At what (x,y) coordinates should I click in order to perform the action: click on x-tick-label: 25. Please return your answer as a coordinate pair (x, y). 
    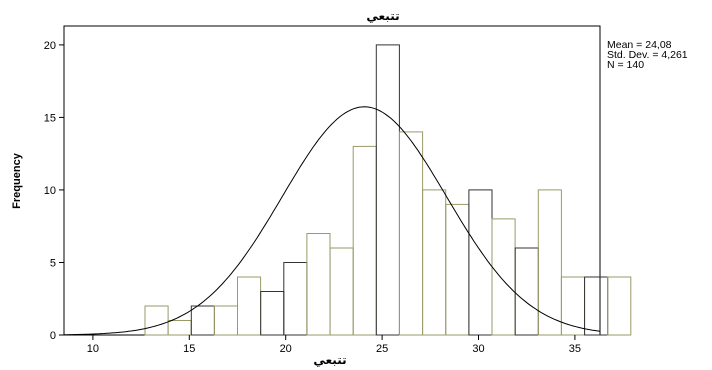
    Looking at the image, I should click on (382, 349).